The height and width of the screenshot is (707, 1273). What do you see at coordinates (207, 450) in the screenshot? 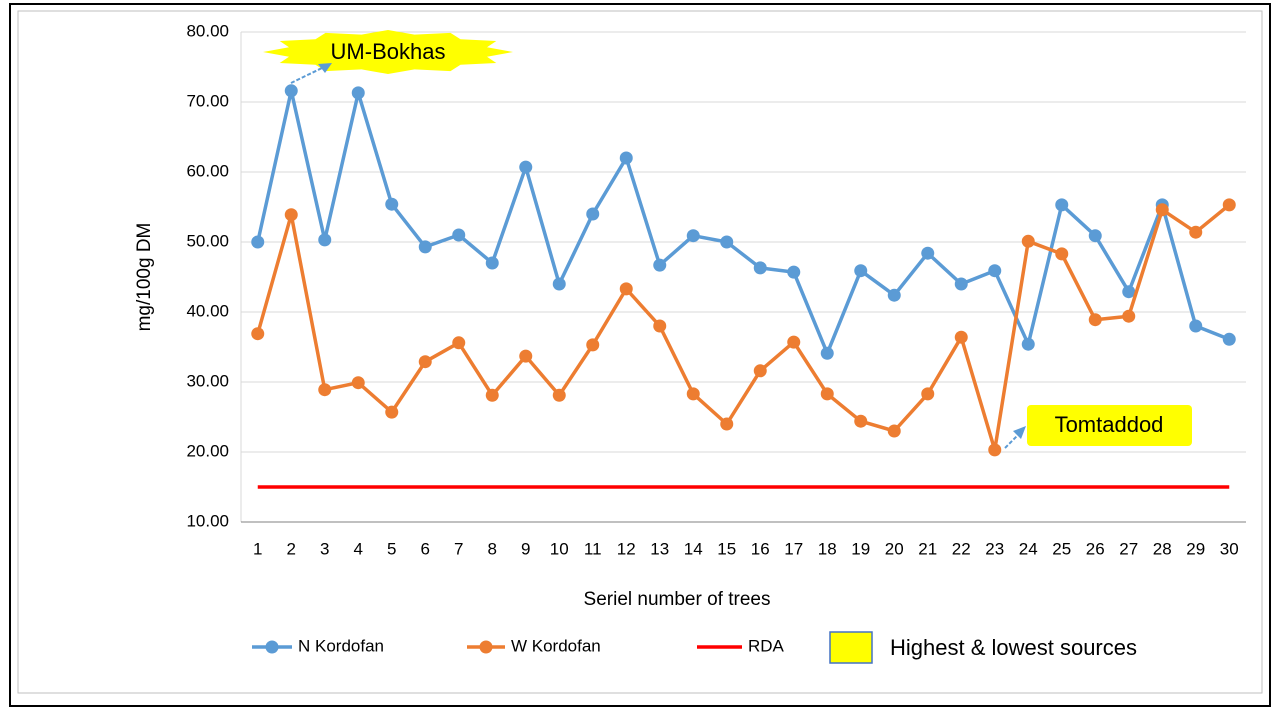
I see `y-tick-label: 20.00` at bounding box center [207, 450].